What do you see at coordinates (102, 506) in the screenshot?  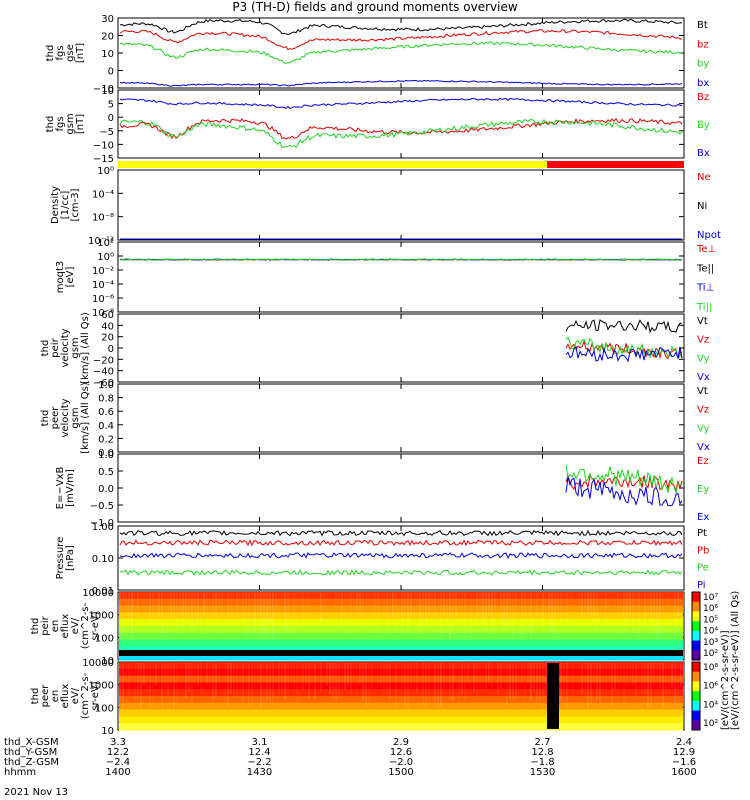 I see `y-tick-label: −0.5` at bounding box center [102, 506].